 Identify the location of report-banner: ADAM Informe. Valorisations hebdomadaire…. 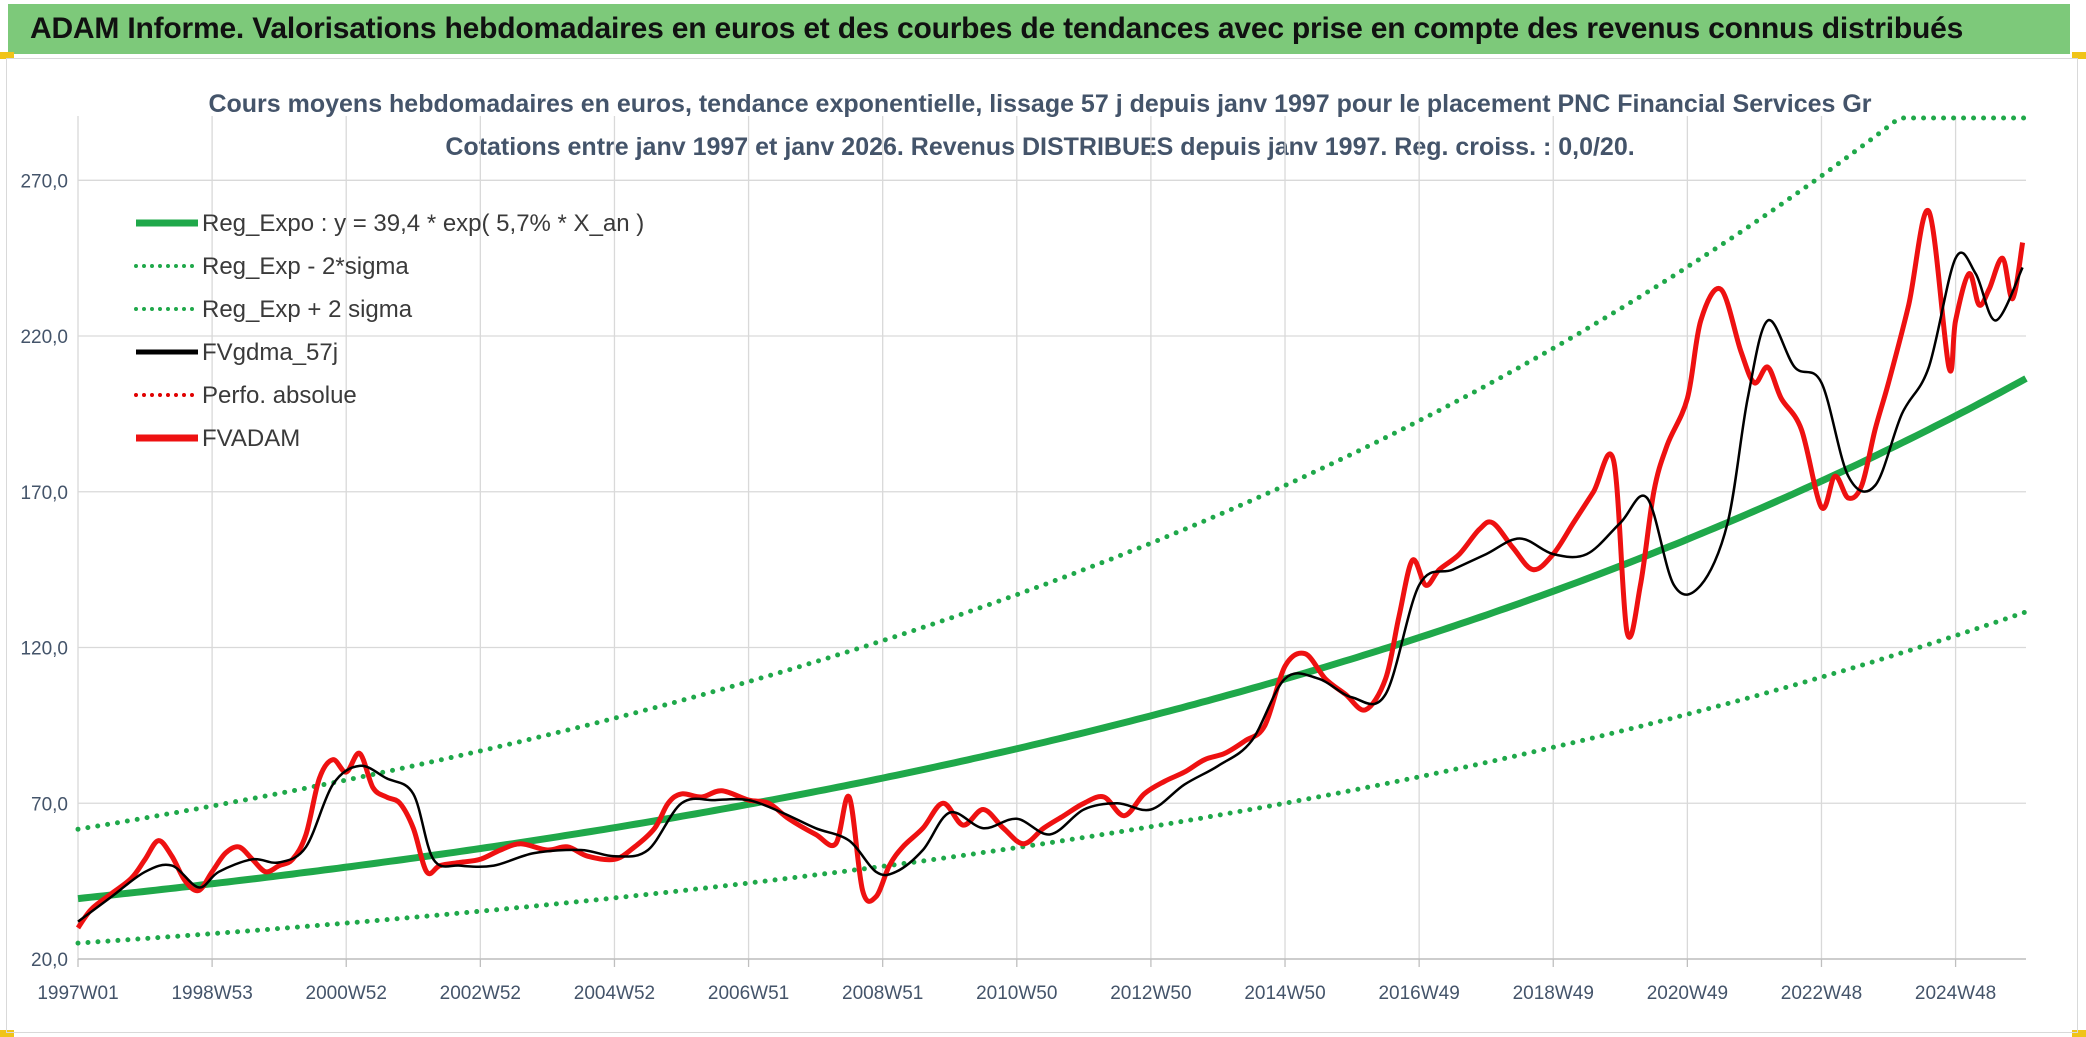
(1039, 29).